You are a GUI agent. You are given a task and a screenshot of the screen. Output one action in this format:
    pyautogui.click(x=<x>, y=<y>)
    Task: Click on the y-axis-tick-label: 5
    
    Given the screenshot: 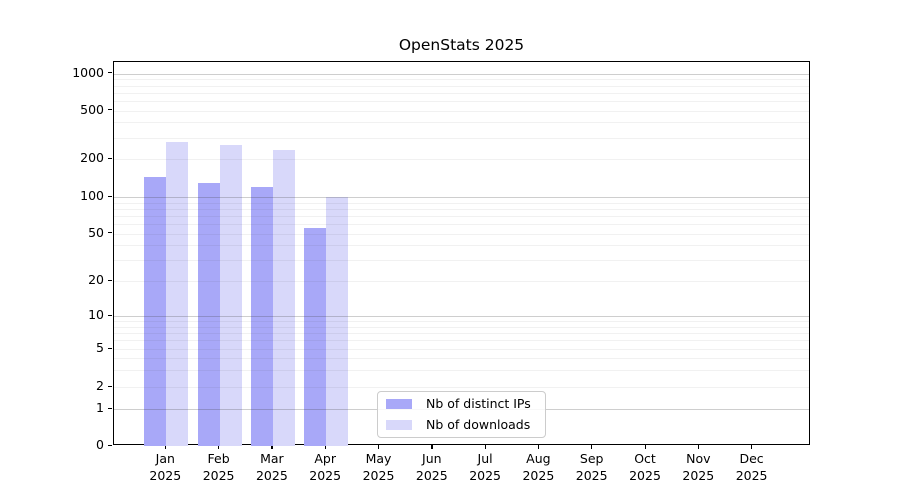 What is the action you would take?
    pyautogui.click(x=100, y=347)
    